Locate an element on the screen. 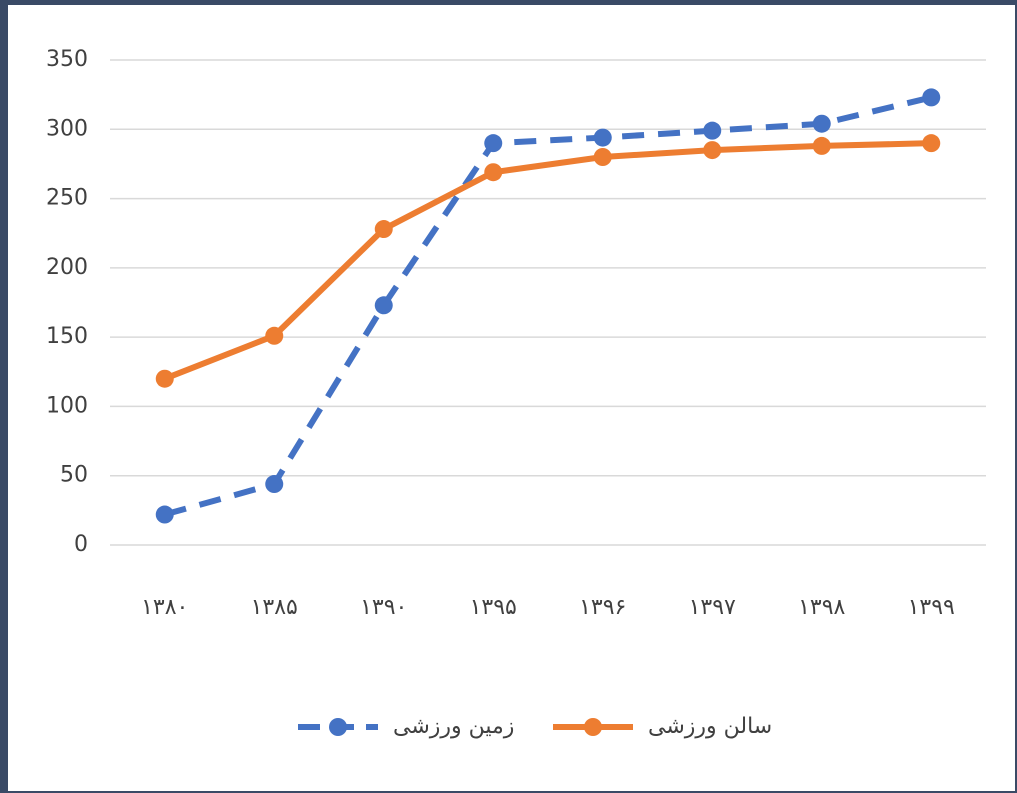 The height and width of the screenshot is (793, 1017). y-tick-label: 0 is located at coordinates (81, 544).